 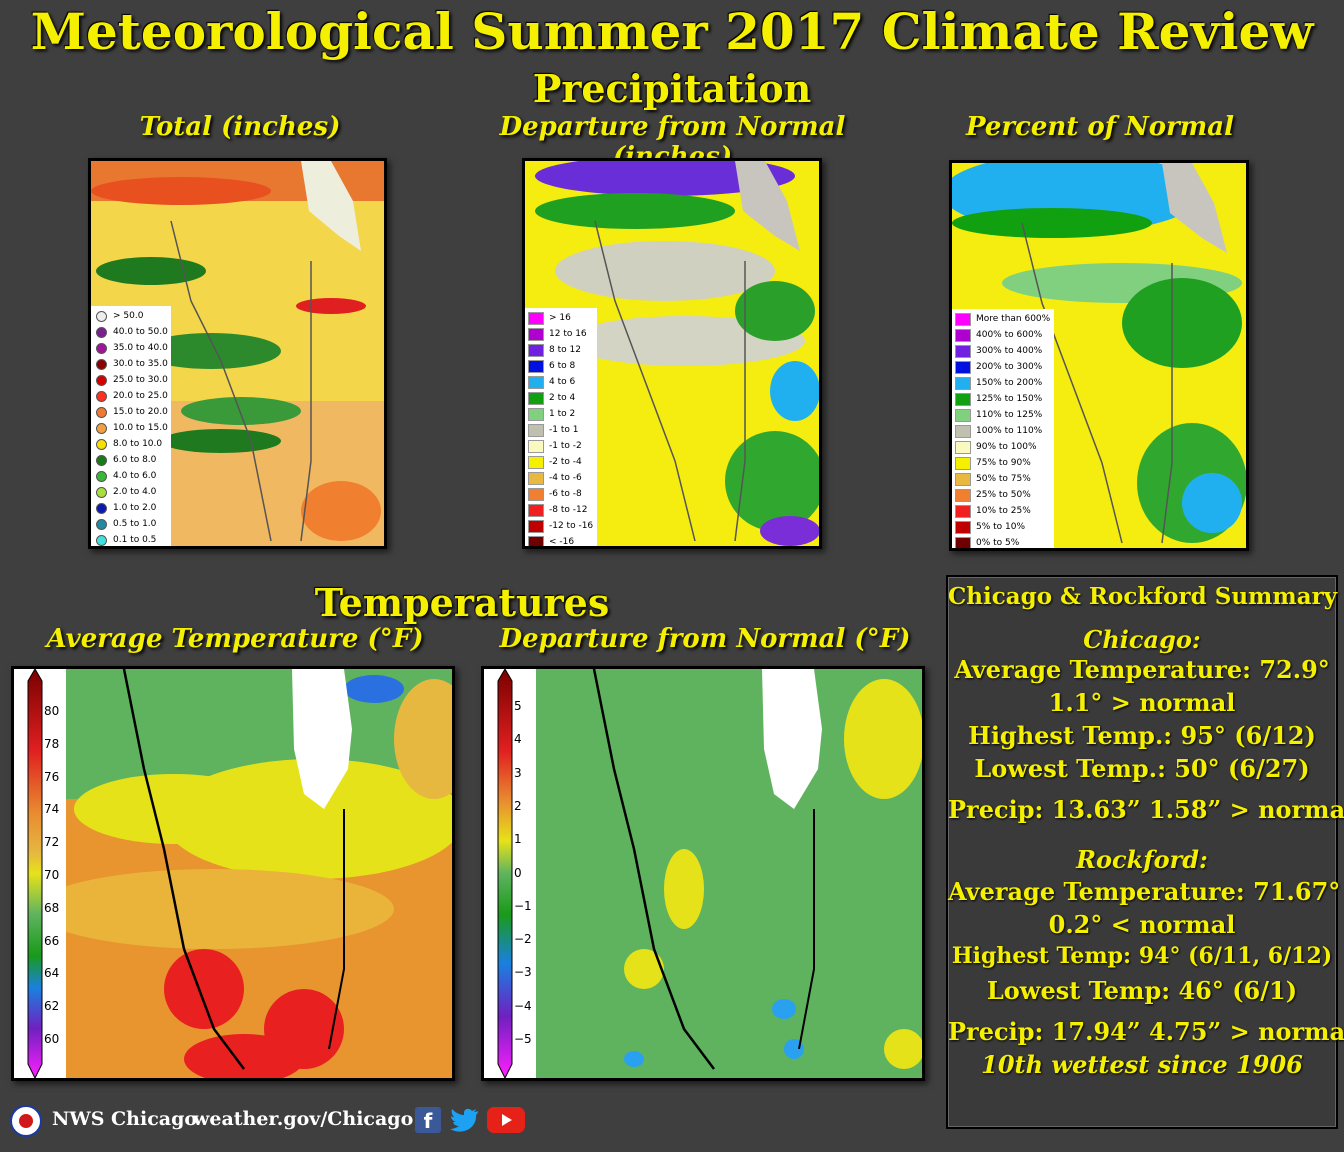 I want to click on legend-label: 5% to 10%, so click(x=1001, y=527).